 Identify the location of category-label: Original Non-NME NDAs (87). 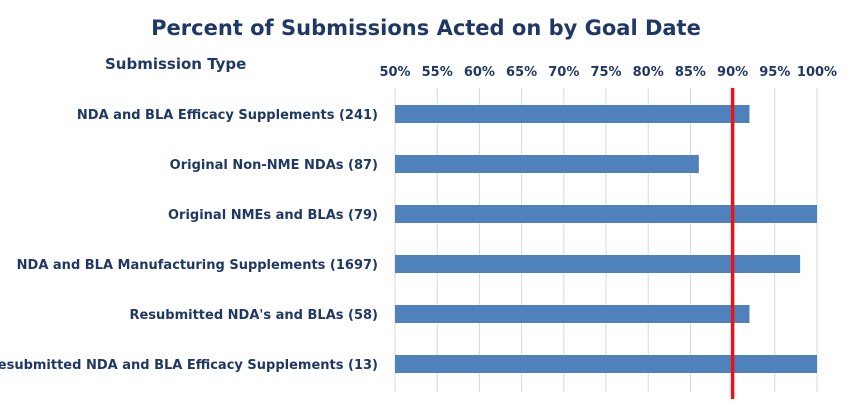
(274, 165).